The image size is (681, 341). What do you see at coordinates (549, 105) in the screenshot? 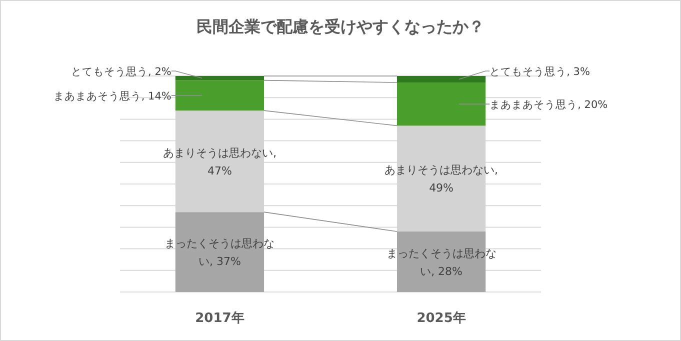
I see `data-label: まあまあそう思う, 20%` at bounding box center [549, 105].